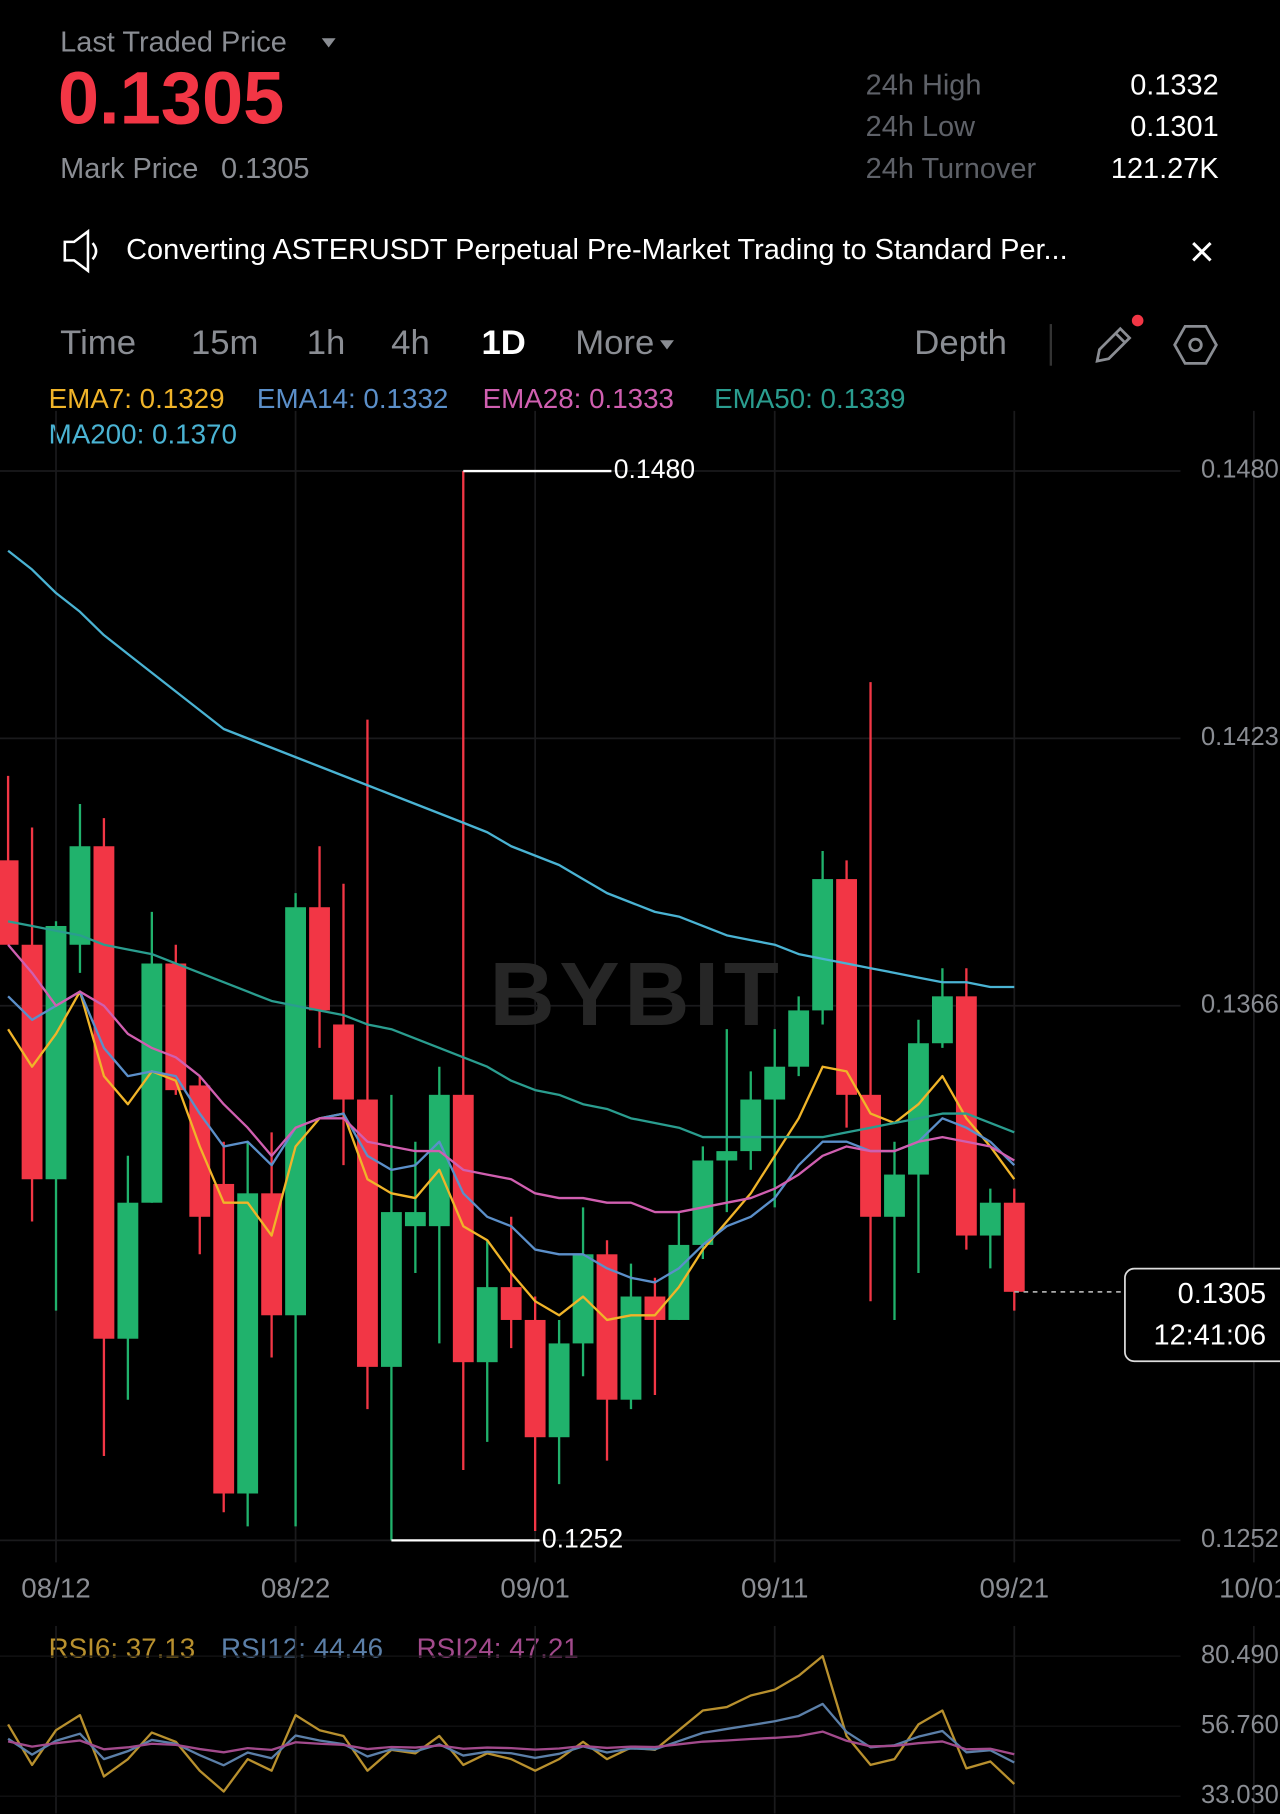  Describe the element at coordinates (137, 398) in the screenshot. I see `legend-entry: EMA7: 0.1329` at that location.